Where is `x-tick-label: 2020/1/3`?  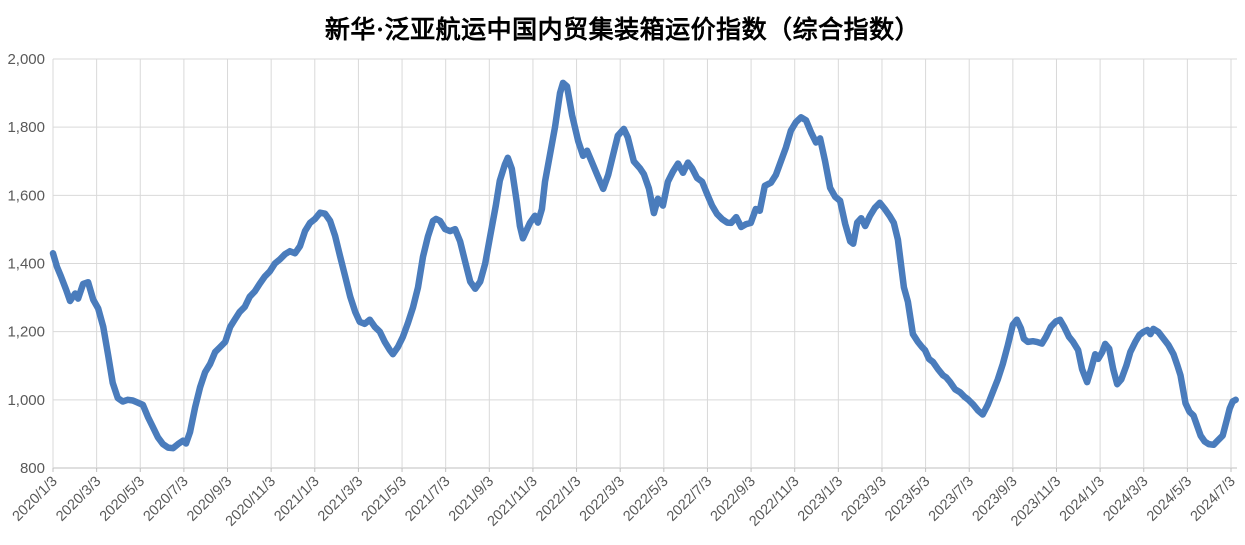 x-tick-label: 2020/1/3 is located at coordinates (35, 499).